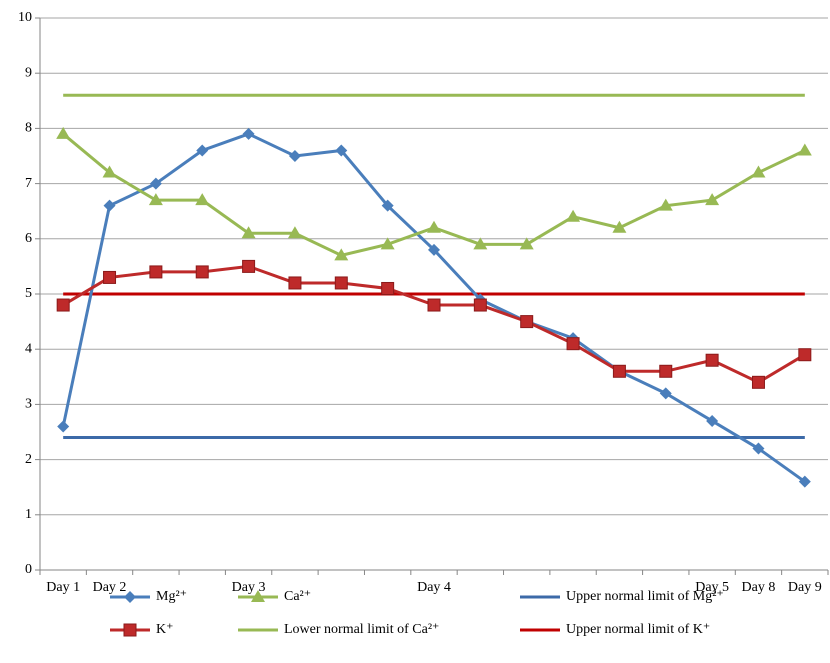  Describe the element at coordinates (361, 629) in the screenshot. I see `legend-label: Lower normal limit of Ca²⁺` at that location.